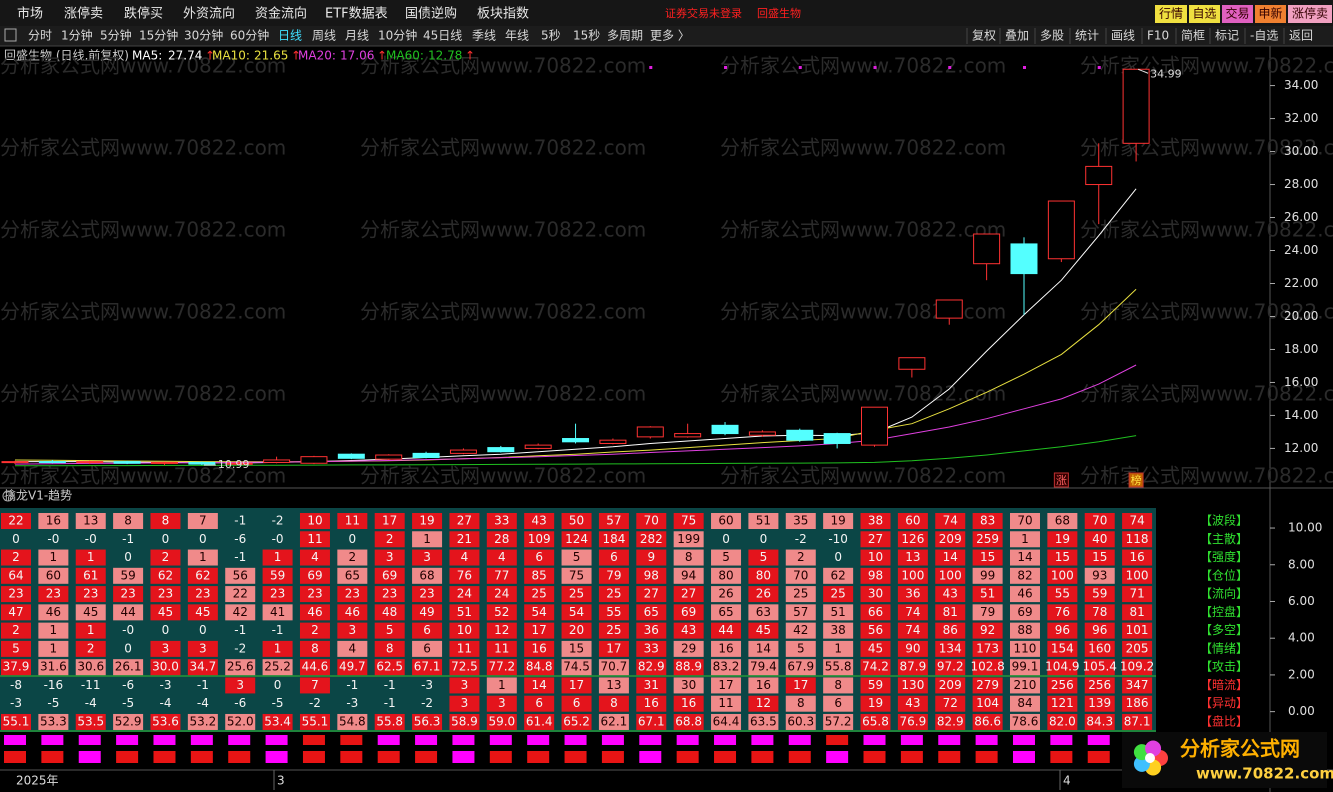 The image size is (1333, 792). Describe the element at coordinates (116, 35) in the screenshot. I see `period-tab: 5分钟` at that location.